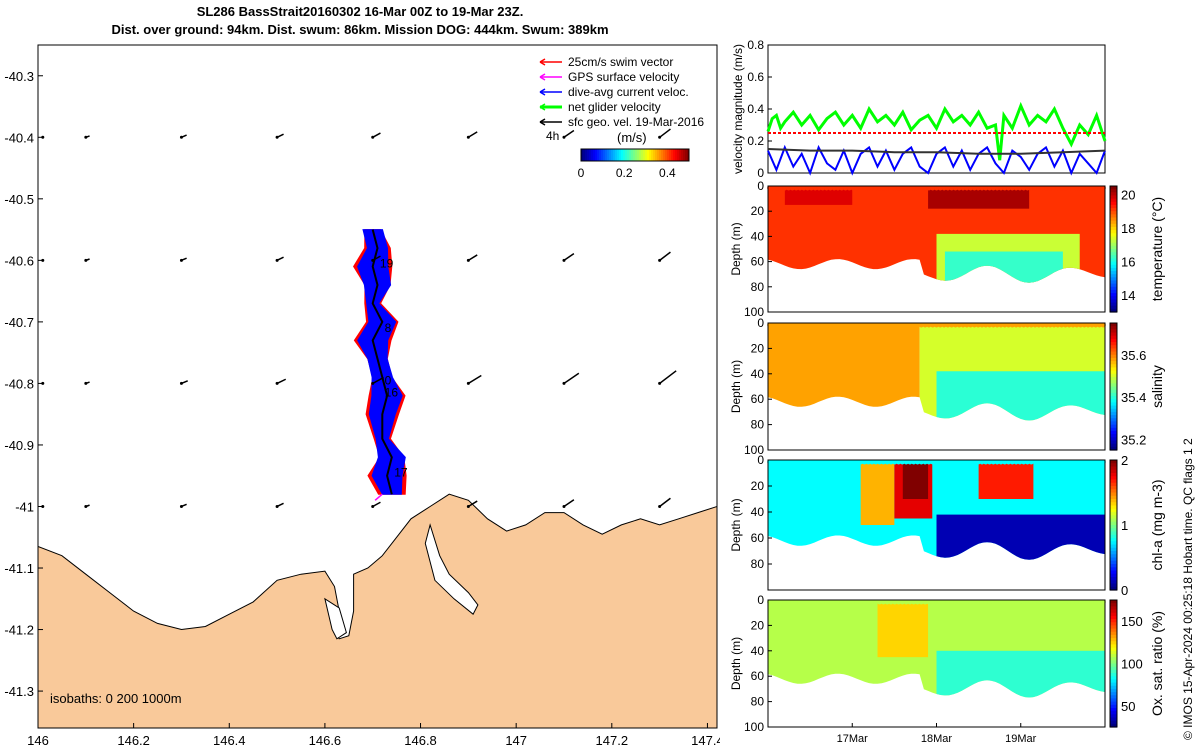 This screenshot has width=1200, height=750. I want to click on heatmap-field, so click(936, 234).